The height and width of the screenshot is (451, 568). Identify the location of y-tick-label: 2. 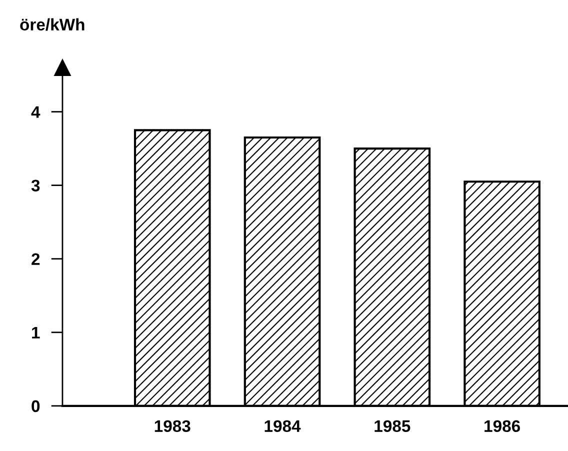
(36, 259).